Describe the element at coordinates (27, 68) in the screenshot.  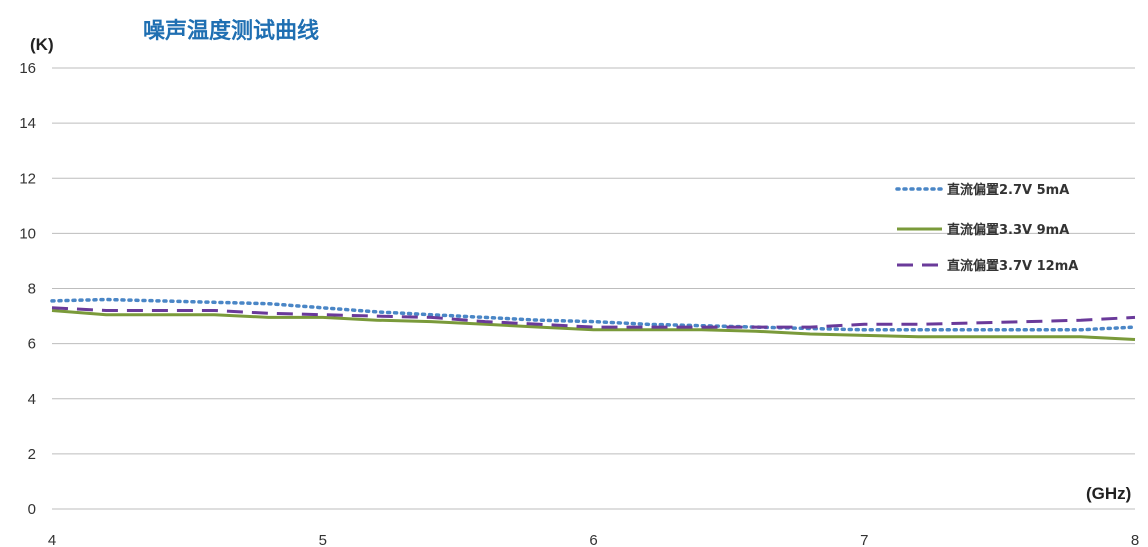
I see `y-tick-label: 16` at that location.